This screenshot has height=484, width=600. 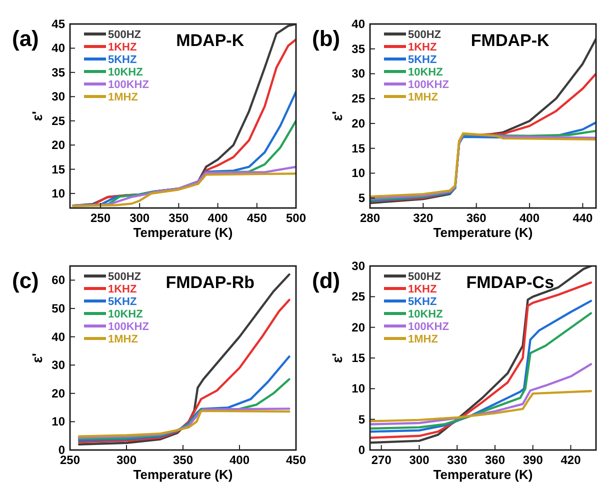 What do you see at coordinates (210, 282) in the screenshot?
I see `chart-title: FMDAP-Rb` at bounding box center [210, 282].